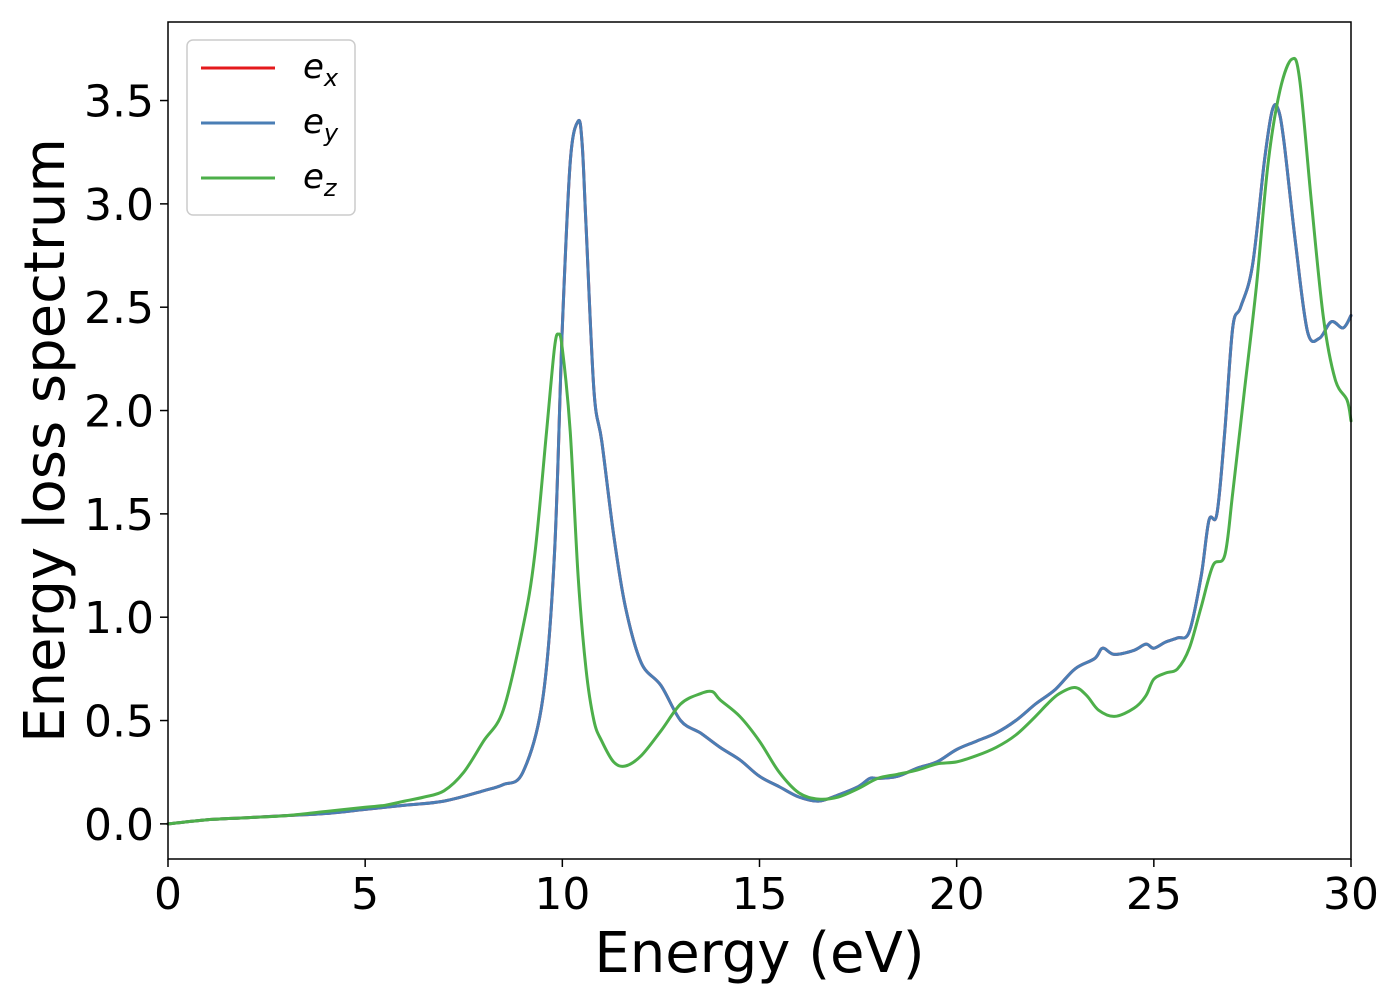 This screenshot has height=1000, width=1400. Describe the element at coordinates (320, 179) in the screenshot. I see `legend-label-z: ez` at that location.